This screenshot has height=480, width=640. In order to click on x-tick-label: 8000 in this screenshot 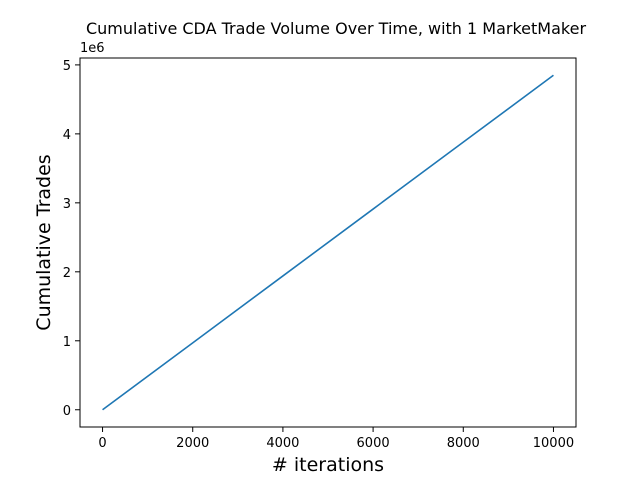, I will do `click(463, 443)`.